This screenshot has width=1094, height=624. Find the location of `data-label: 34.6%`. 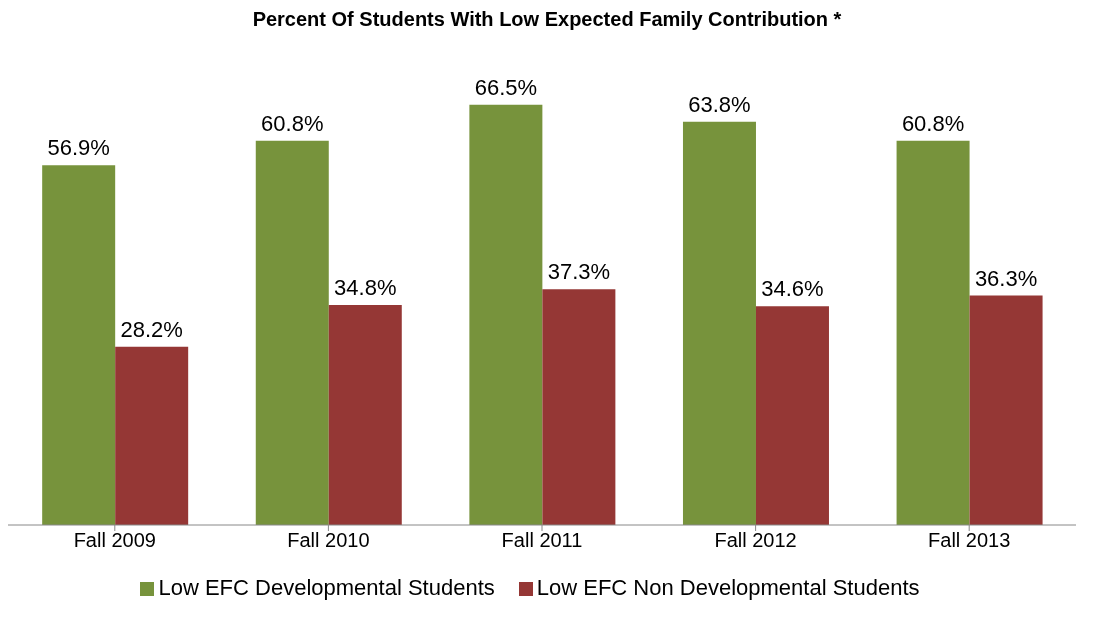

data-label: 34.6% is located at coordinates (792, 289).